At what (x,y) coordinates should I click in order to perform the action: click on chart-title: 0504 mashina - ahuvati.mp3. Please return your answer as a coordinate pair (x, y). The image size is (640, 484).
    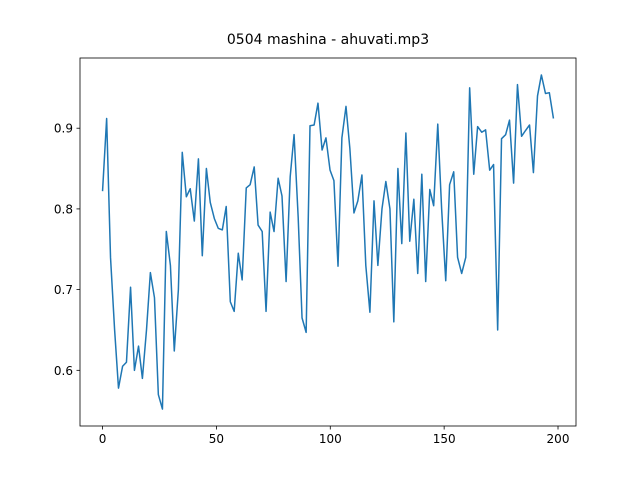
    Looking at the image, I should click on (328, 40).